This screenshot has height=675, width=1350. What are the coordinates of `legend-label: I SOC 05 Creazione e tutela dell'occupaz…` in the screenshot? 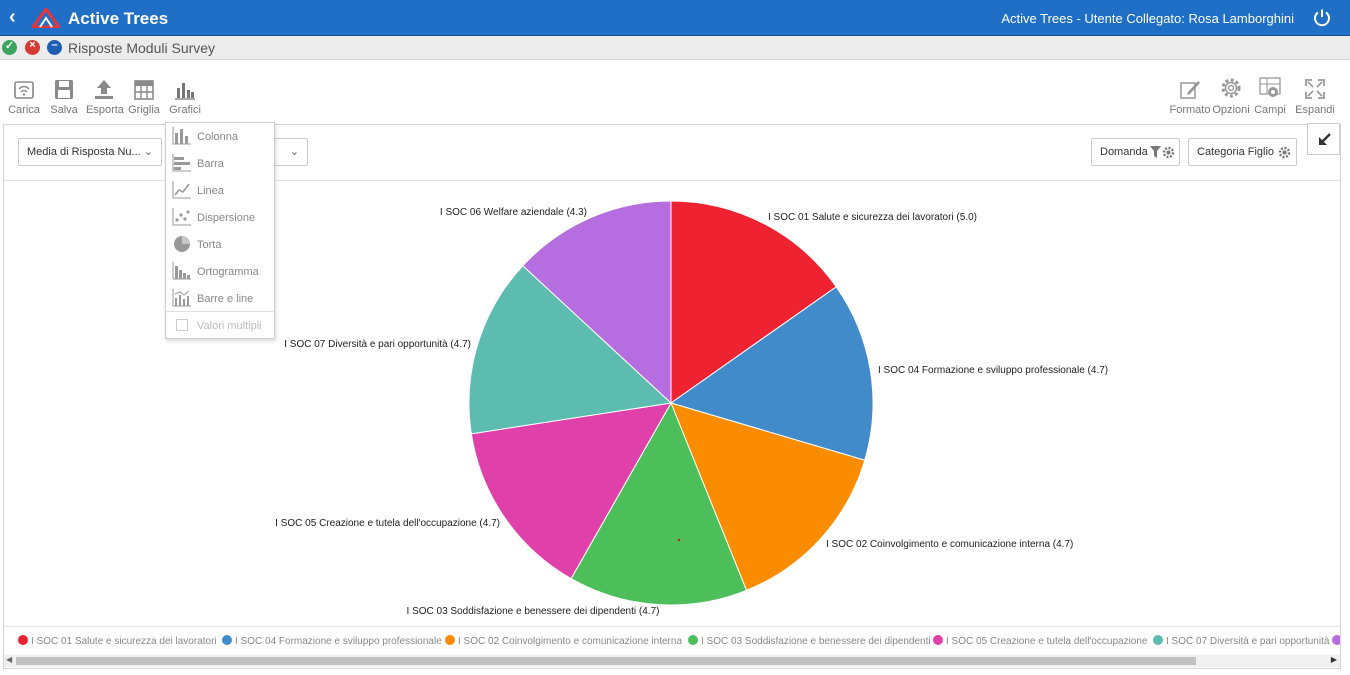 It's located at (1047, 641).